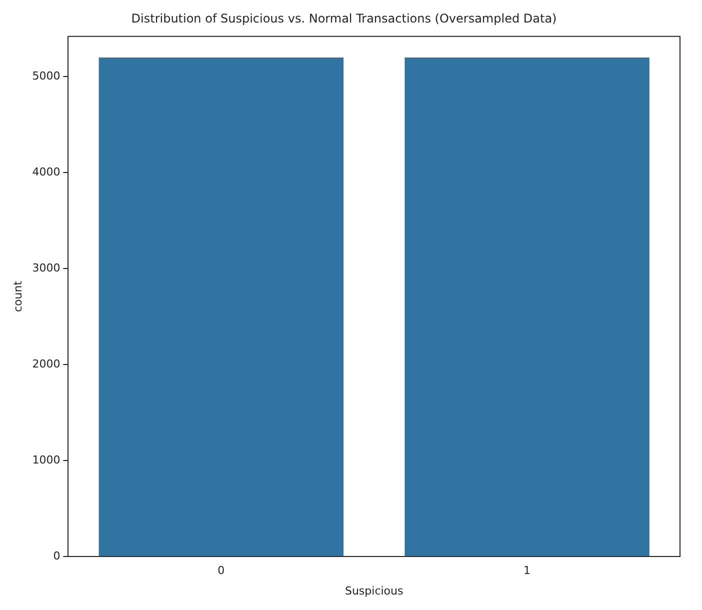  I want to click on y-tick-label: 4000, so click(46, 172).